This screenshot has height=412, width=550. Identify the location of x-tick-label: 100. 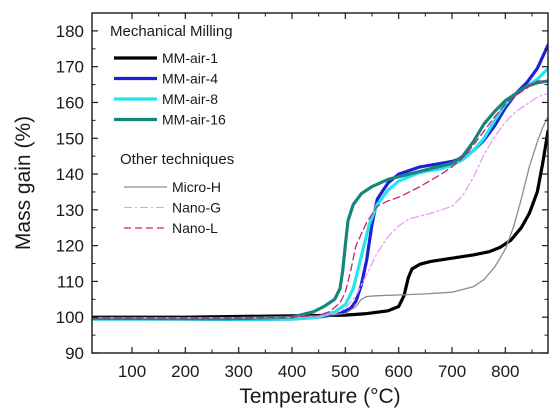
(132, 371).